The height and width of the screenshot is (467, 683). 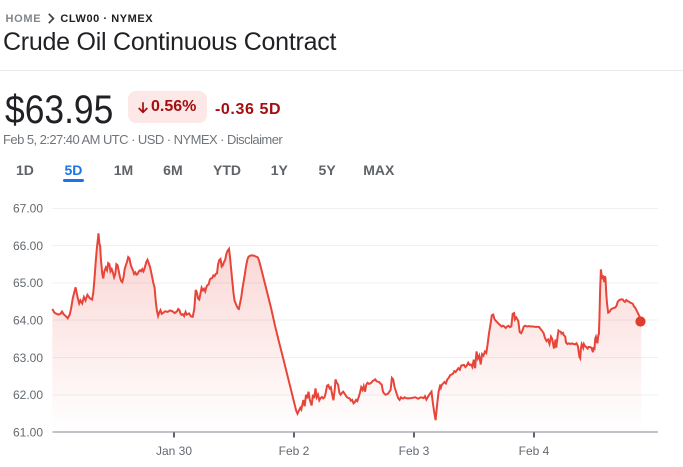 I want to click on svg-text: 67.00, so click(x=28, y=209).